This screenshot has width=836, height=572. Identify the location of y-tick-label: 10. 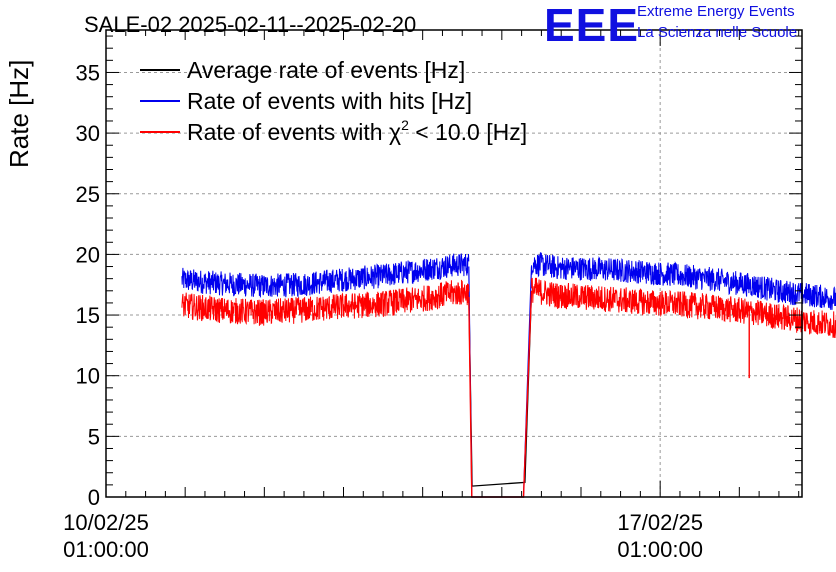
(88, 376).